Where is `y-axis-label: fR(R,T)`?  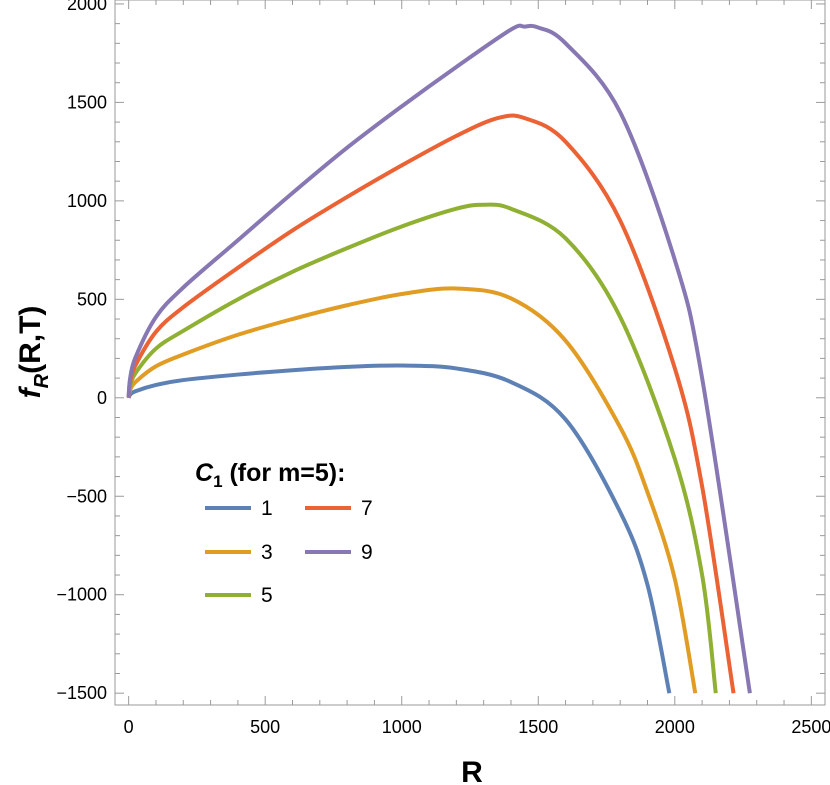 y-axis-label: fR(R,T) is located at coordinates (33, 352).